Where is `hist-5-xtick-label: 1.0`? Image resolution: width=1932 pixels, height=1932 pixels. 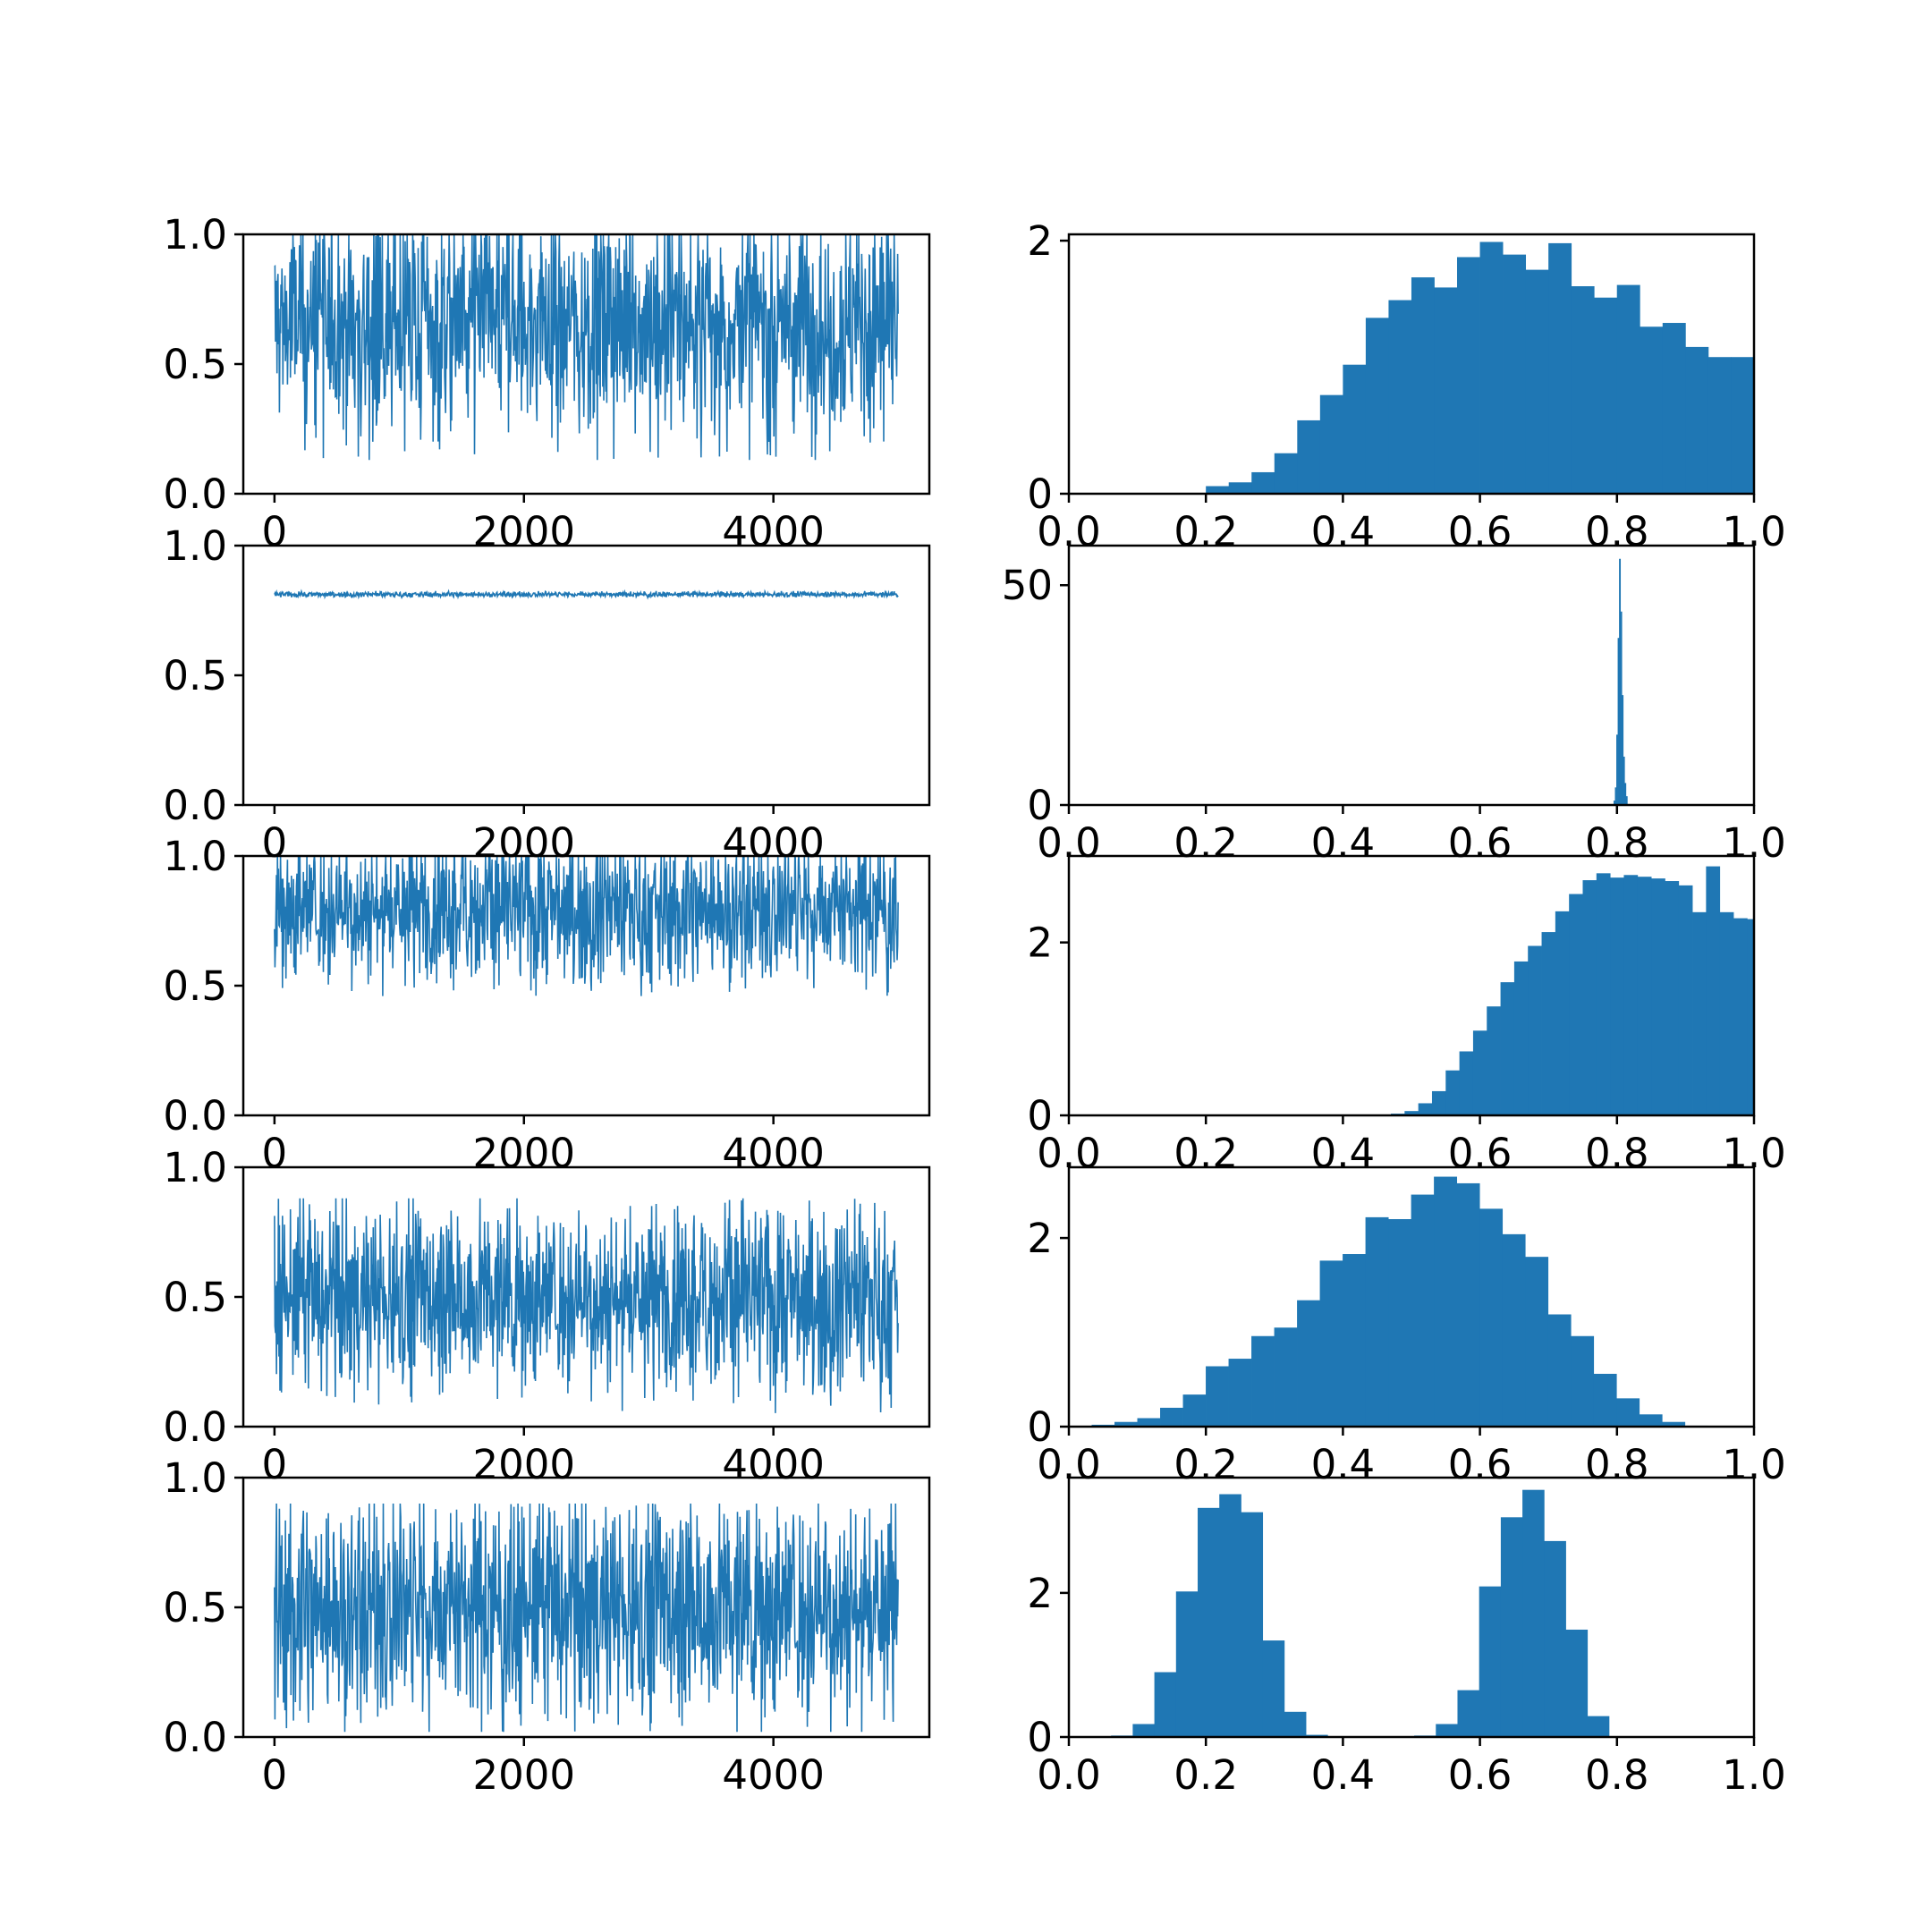
hist-5-xtick-label: 1.0 is located at coordinates (1754, 1775).